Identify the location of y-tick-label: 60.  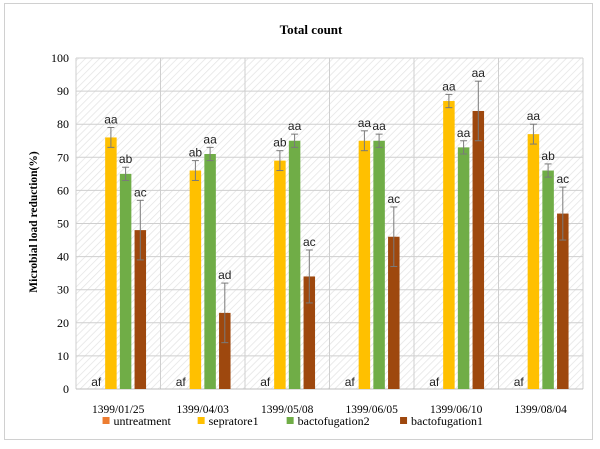
(63, 190).